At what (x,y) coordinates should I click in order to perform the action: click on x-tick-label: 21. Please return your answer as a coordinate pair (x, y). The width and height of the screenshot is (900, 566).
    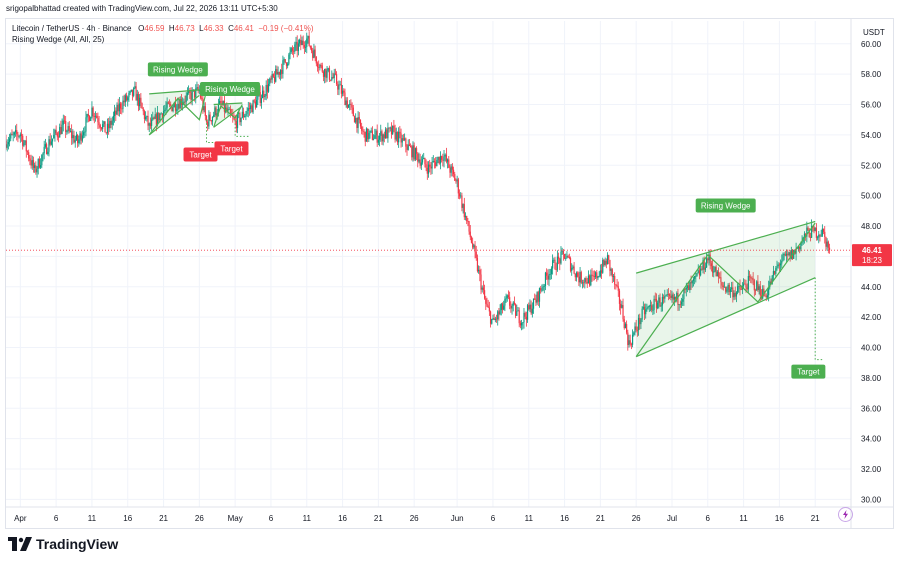
    Looking at the image, I should click on (378, 518).